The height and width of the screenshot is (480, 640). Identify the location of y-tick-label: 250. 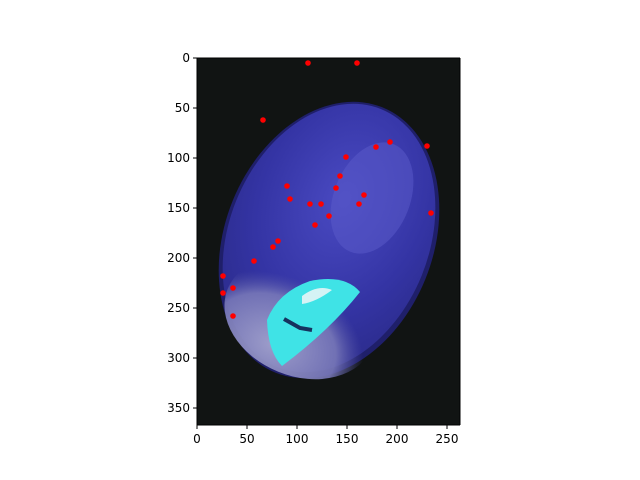
(178, 308).